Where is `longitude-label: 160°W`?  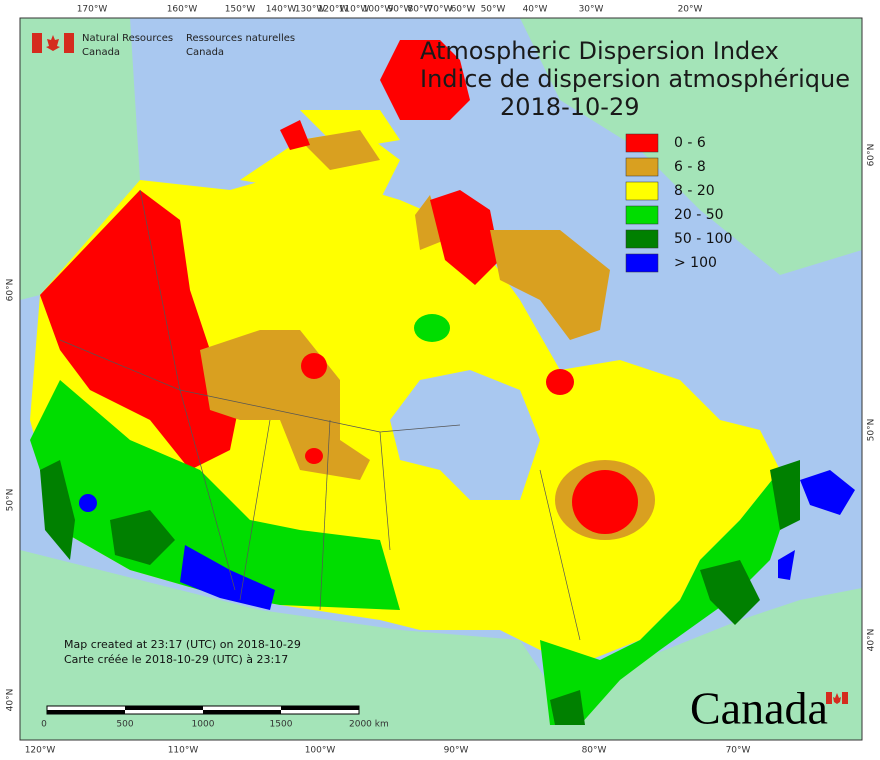 longitude-label: 160°W is located at coordinates (182, 10).